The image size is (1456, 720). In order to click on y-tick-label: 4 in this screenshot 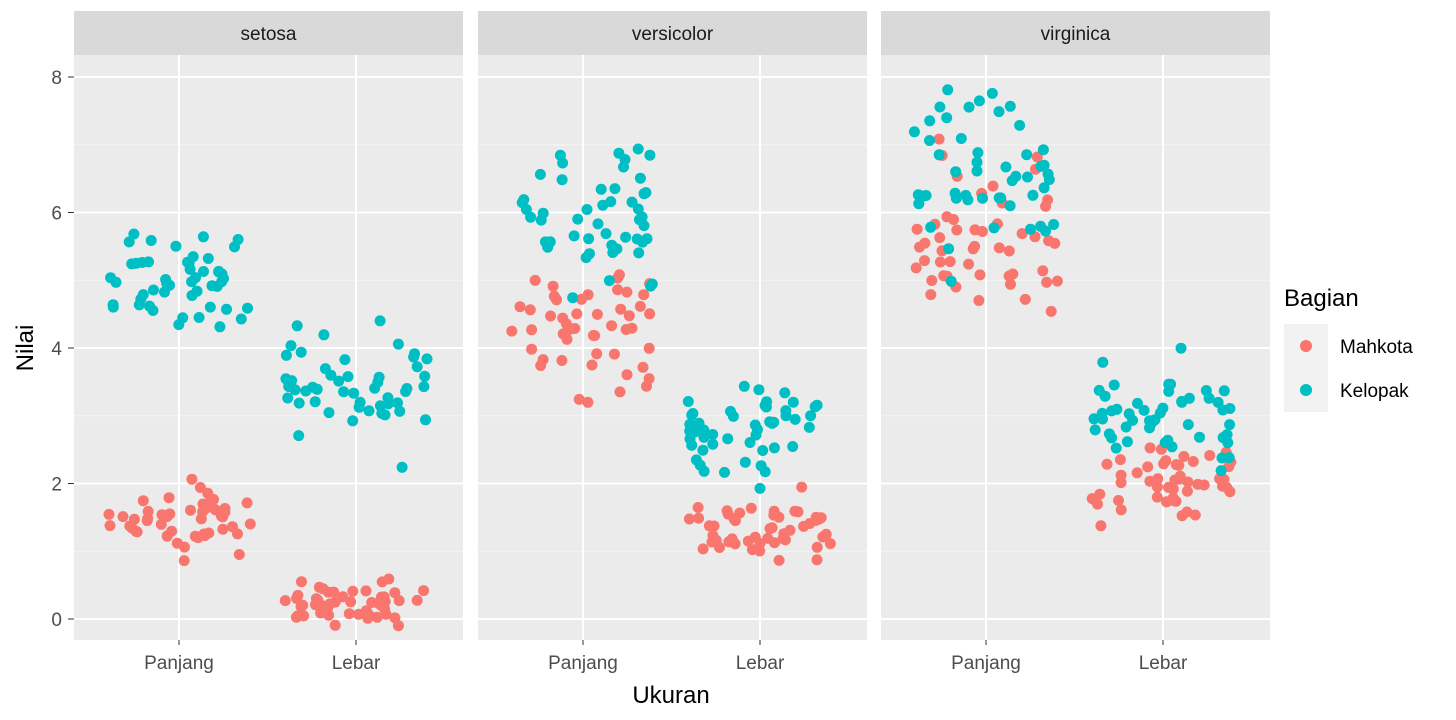, I will do `click(56, 349)`.